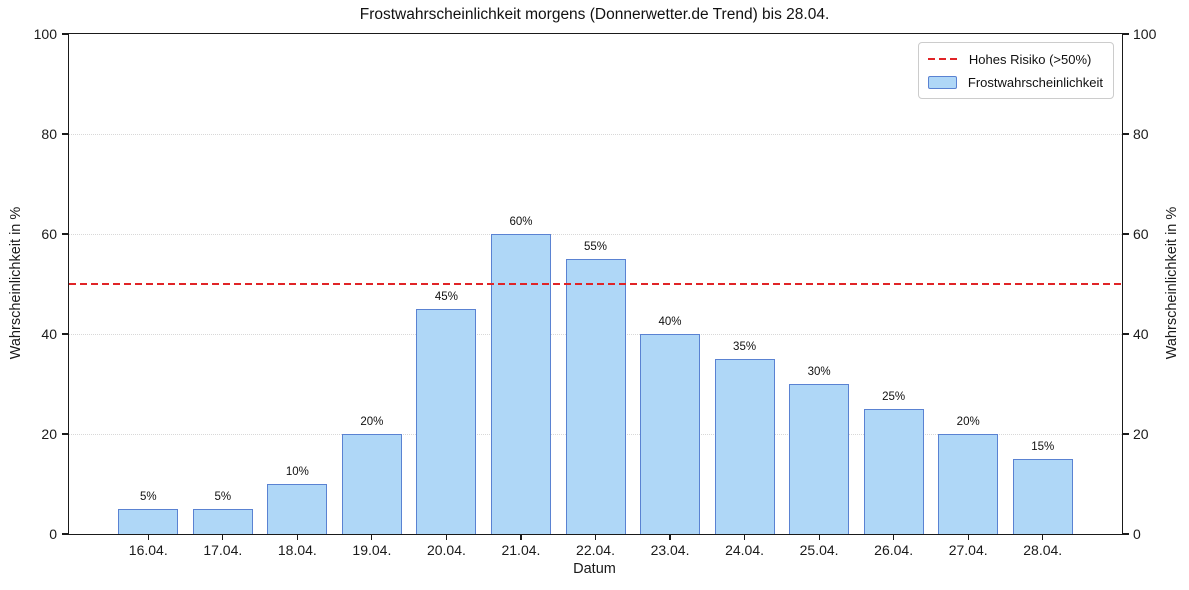 This screenshot has height=590, width=1189. What do you see at coordinates (1141, 134) in the screenshot?
I see `y-tick-label-right: 80` at bounding box center [1141, 134].